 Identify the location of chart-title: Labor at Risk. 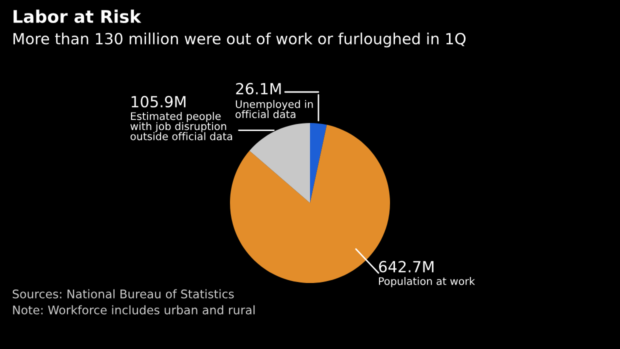
(78, 17).